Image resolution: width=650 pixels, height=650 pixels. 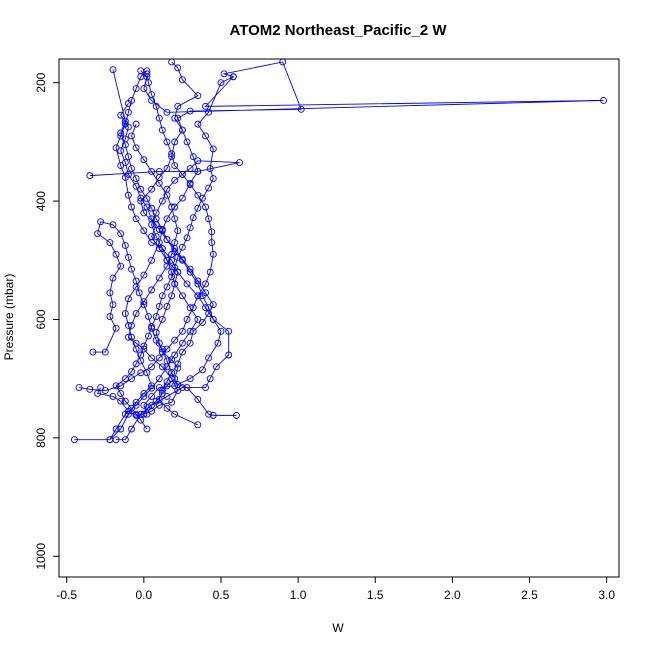 I want to click on y-tick-label: 1000, so click(x=41, y=556).